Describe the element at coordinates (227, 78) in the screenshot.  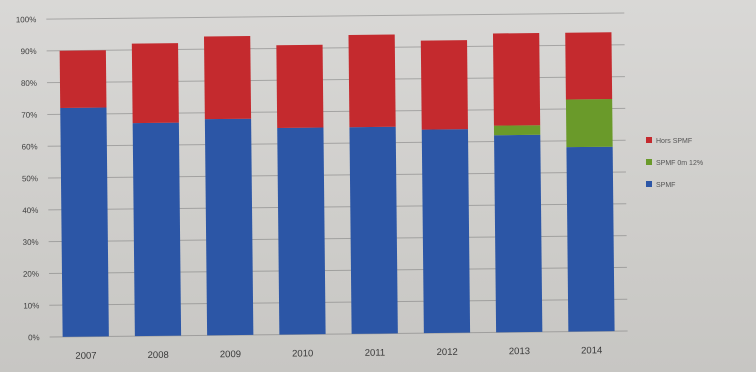
I see `bar-segment-hors-spmf-2009` at that location.